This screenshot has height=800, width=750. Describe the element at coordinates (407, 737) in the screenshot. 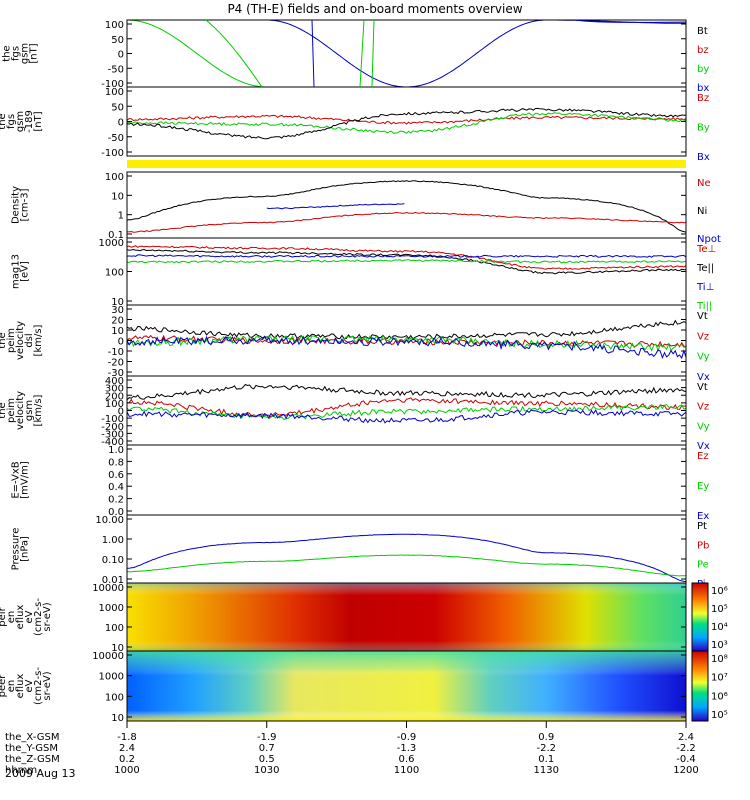

I see `x-tick-value: -0.9` at that location.